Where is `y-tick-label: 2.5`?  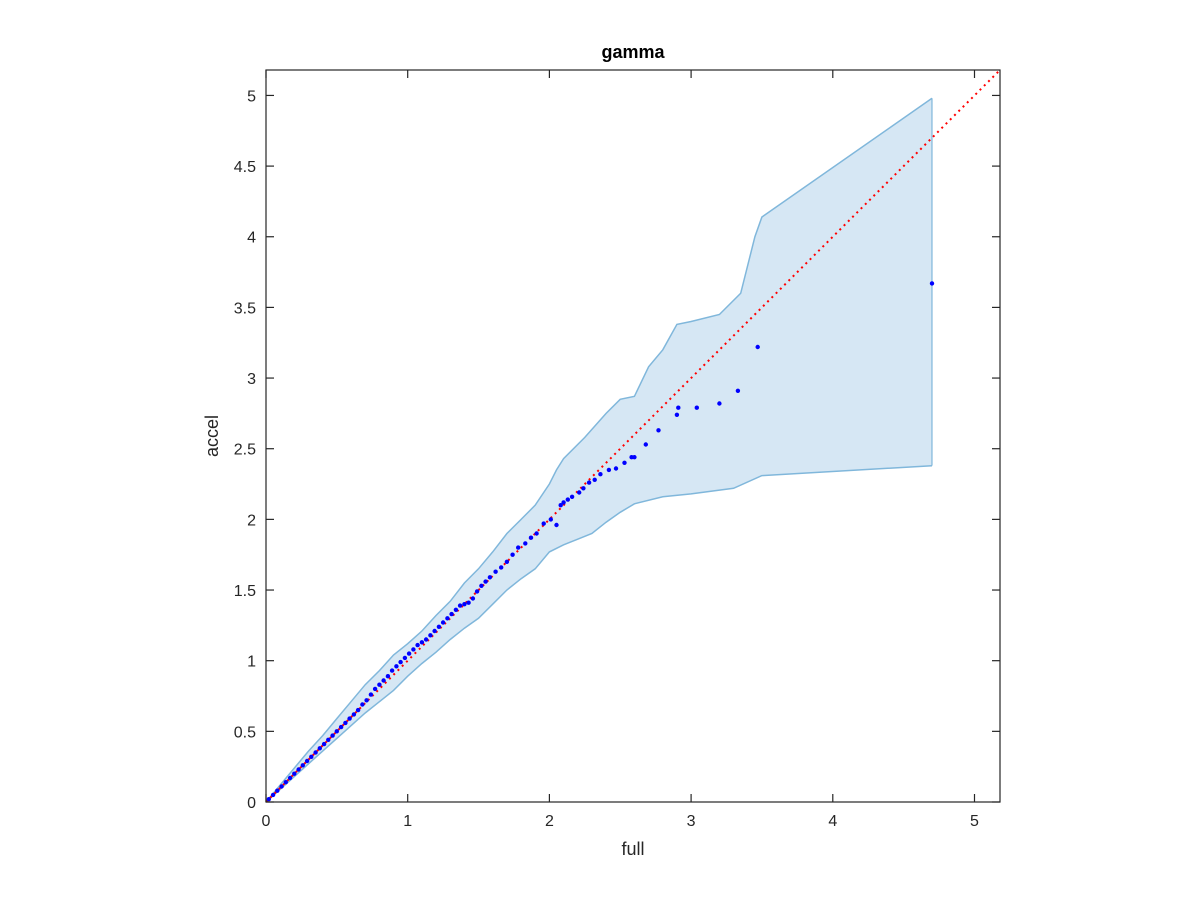
y-tick-label: 2.5 is located at coordinates (245, 450).